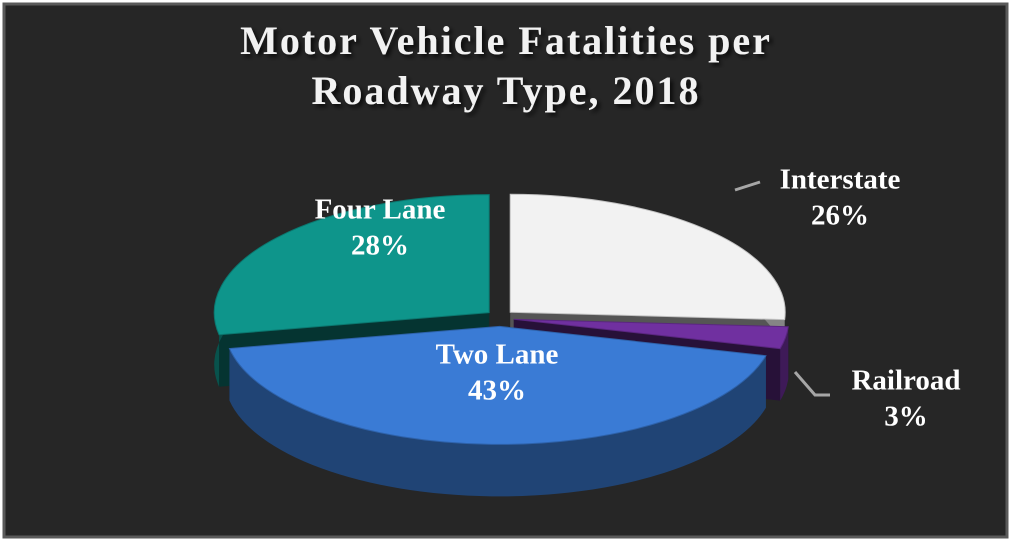 This screenshot has height=539, width=1013. I want to click on slice-side, so click(497, 422).